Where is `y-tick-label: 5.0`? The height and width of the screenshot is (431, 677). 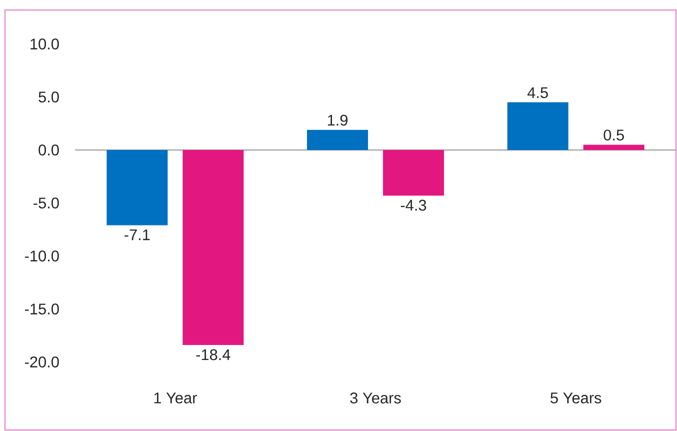 y-tick-label: 5.0 is located at coordinates (48, 97).